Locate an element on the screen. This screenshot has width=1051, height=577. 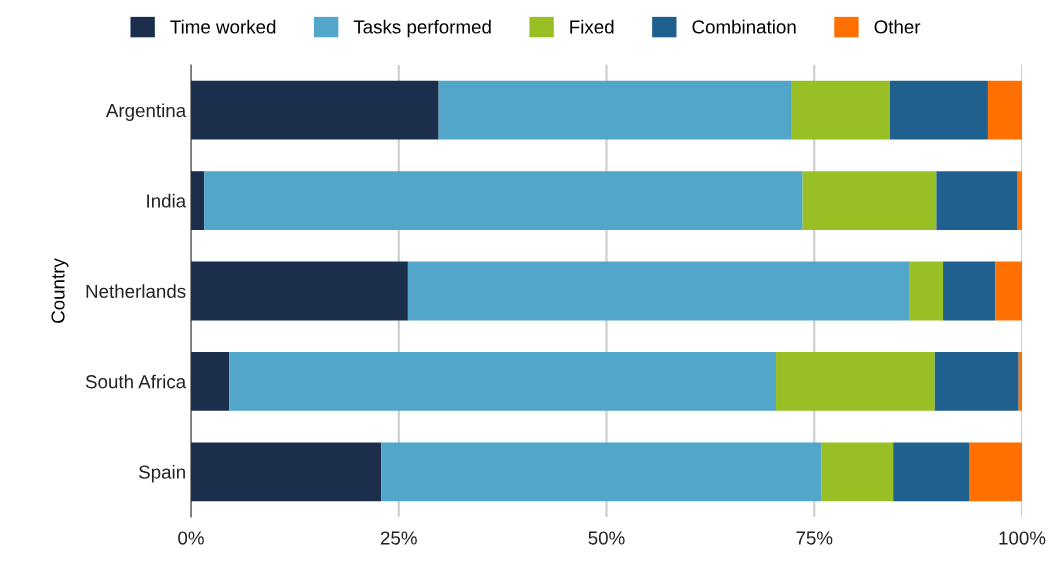
x-tick-label: 25% is located at coordinates (398, 538).